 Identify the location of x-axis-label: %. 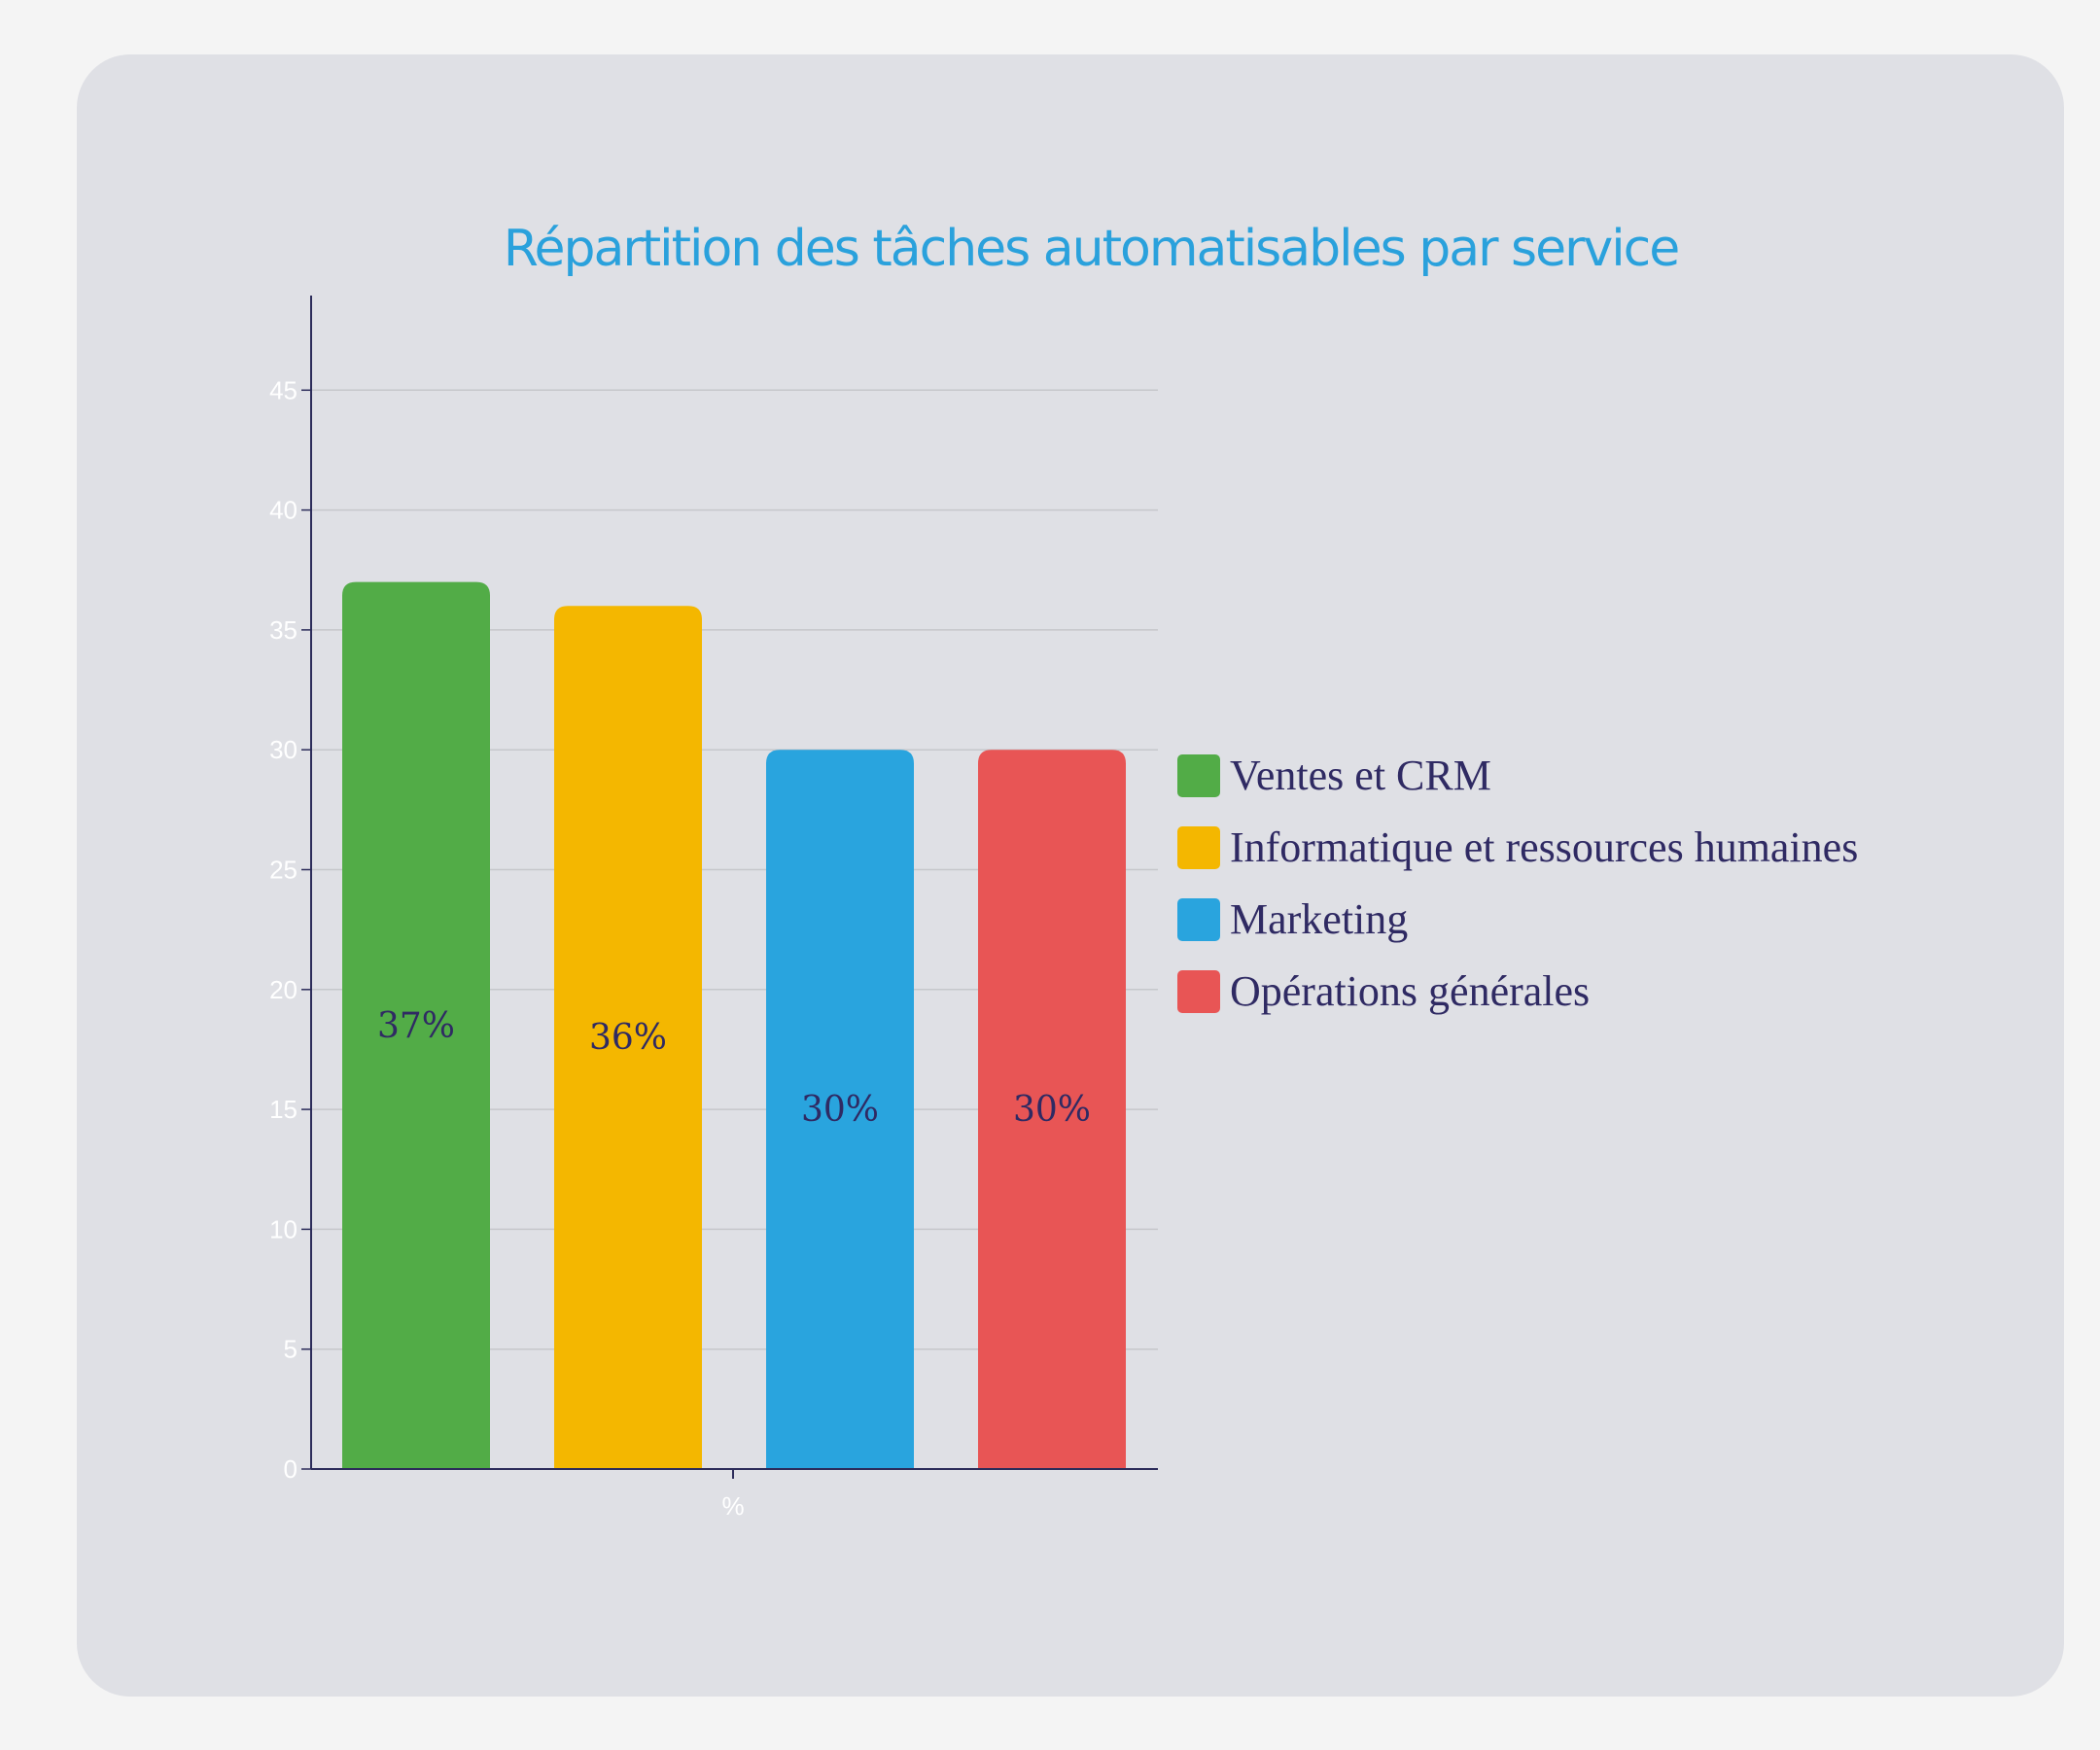
(732, 1506).